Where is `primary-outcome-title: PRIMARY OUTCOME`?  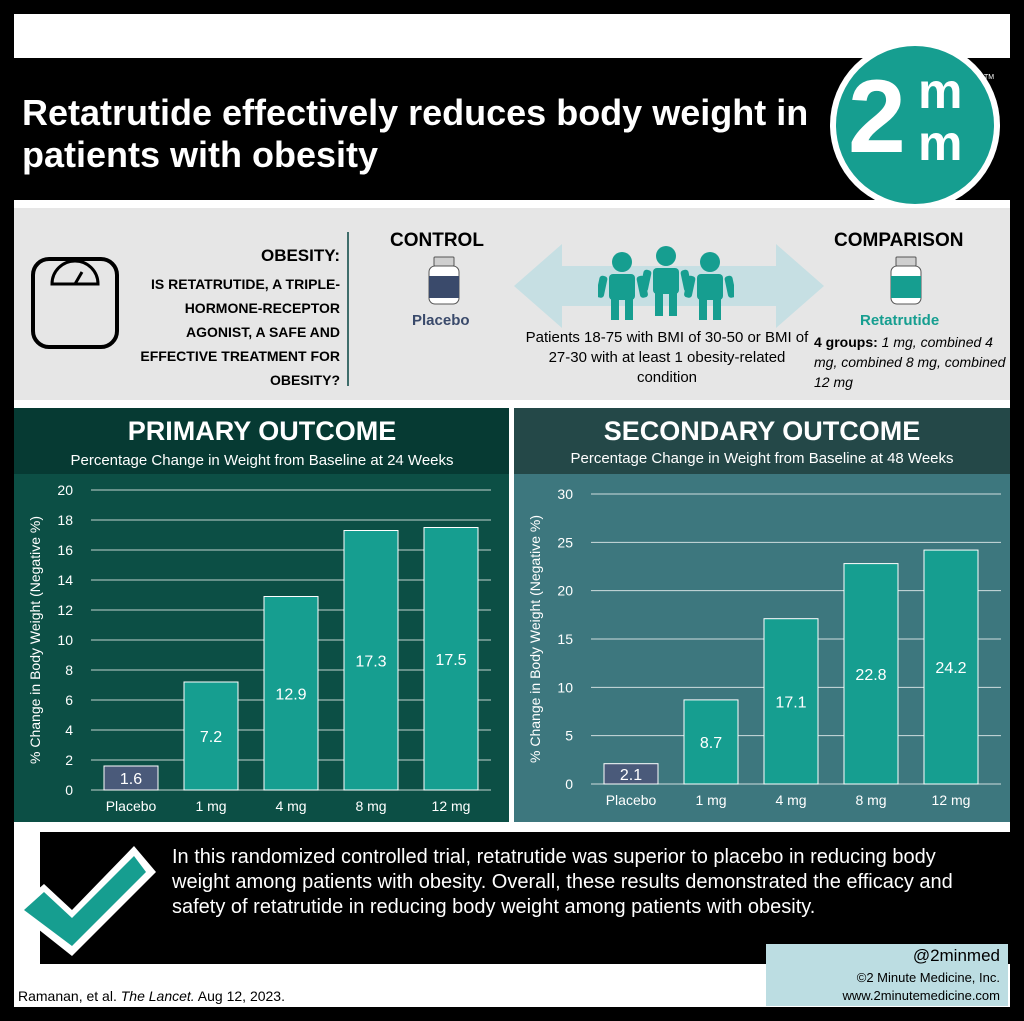
primary-outcome-title: PRIMARY OUTCOME is located at coordinates (262, 431).